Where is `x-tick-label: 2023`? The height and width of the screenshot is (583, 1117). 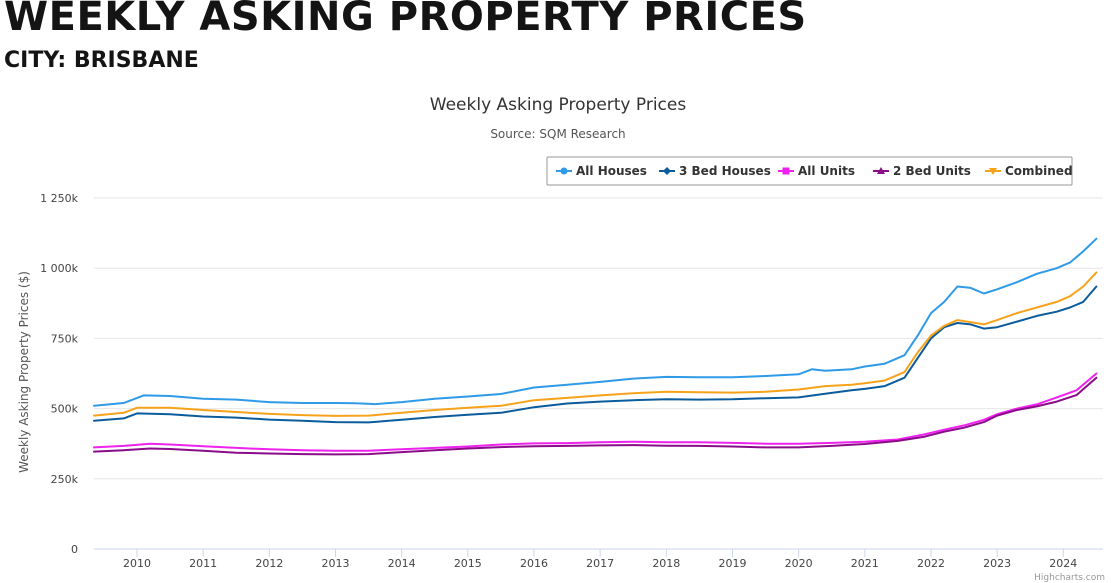
x-tick-label: 2023 is located at coordinates (997, 563).